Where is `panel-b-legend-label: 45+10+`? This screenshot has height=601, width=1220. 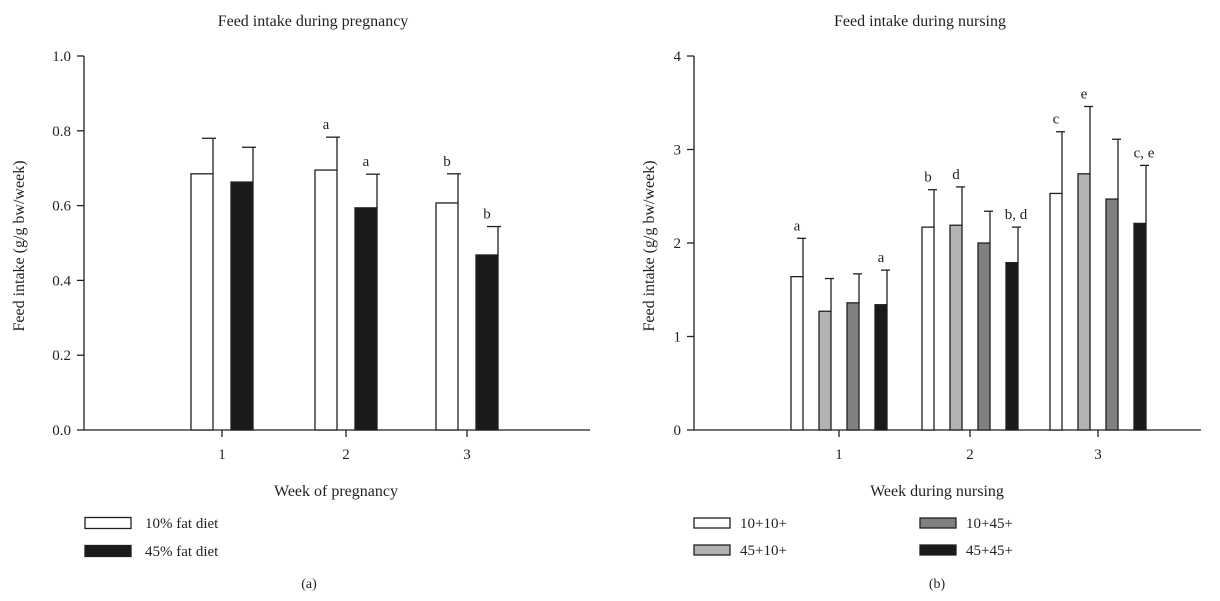
panel-b-legend-label: 45+10+ is located at coordinates (763, 551).